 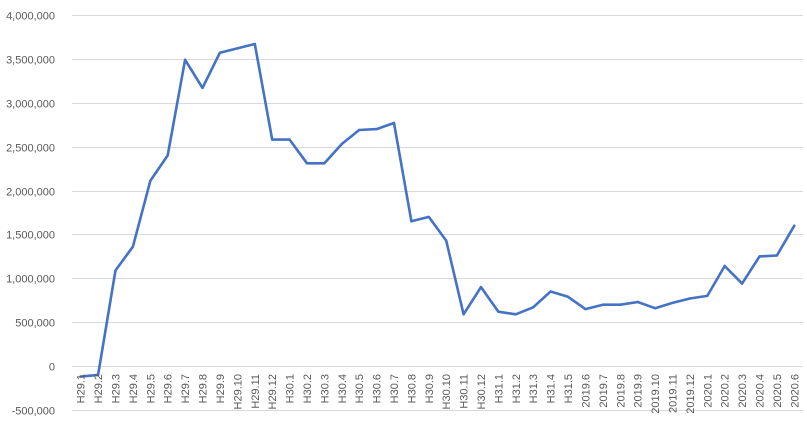 What do you see at coordinates (499, 388) in the screenshot?
I see `x-tick-label: H31.1` at bounding box center [499, 388].